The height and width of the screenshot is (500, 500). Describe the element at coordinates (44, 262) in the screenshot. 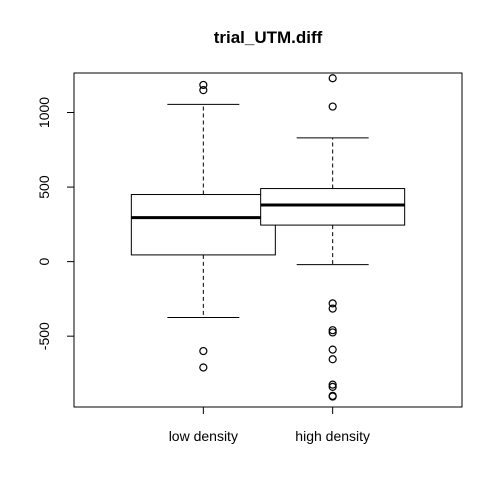

I see `y-tick-label: 0` at that location.